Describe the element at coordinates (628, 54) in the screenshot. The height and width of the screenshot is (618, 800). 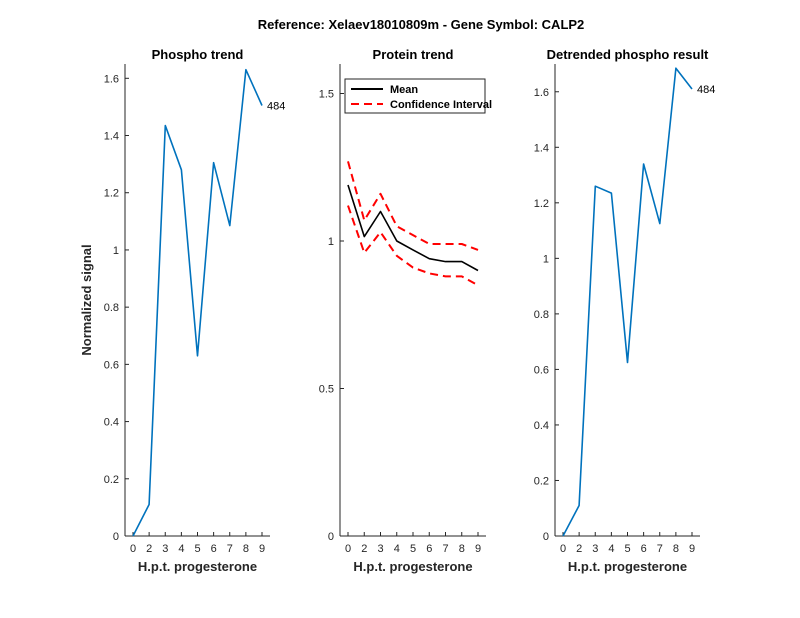
I see `panel-title: Detrended phospho result` at that location.